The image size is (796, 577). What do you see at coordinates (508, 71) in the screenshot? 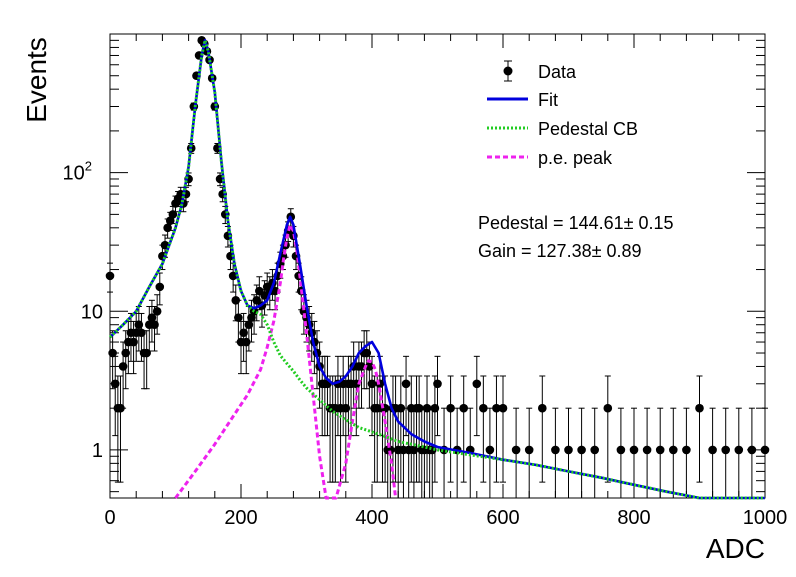
I see `legend-marker-data` at bounding box center [508, 71].